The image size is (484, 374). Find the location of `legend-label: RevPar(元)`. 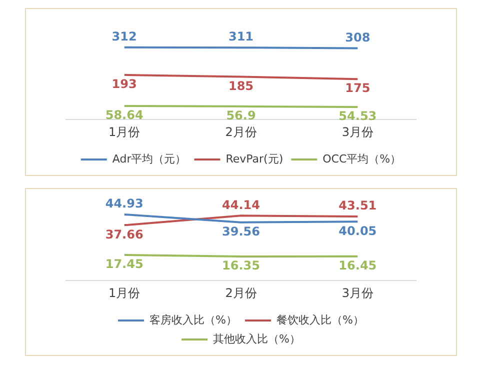

legend-label: RevPar(元) is located at coordinates (255, 159).